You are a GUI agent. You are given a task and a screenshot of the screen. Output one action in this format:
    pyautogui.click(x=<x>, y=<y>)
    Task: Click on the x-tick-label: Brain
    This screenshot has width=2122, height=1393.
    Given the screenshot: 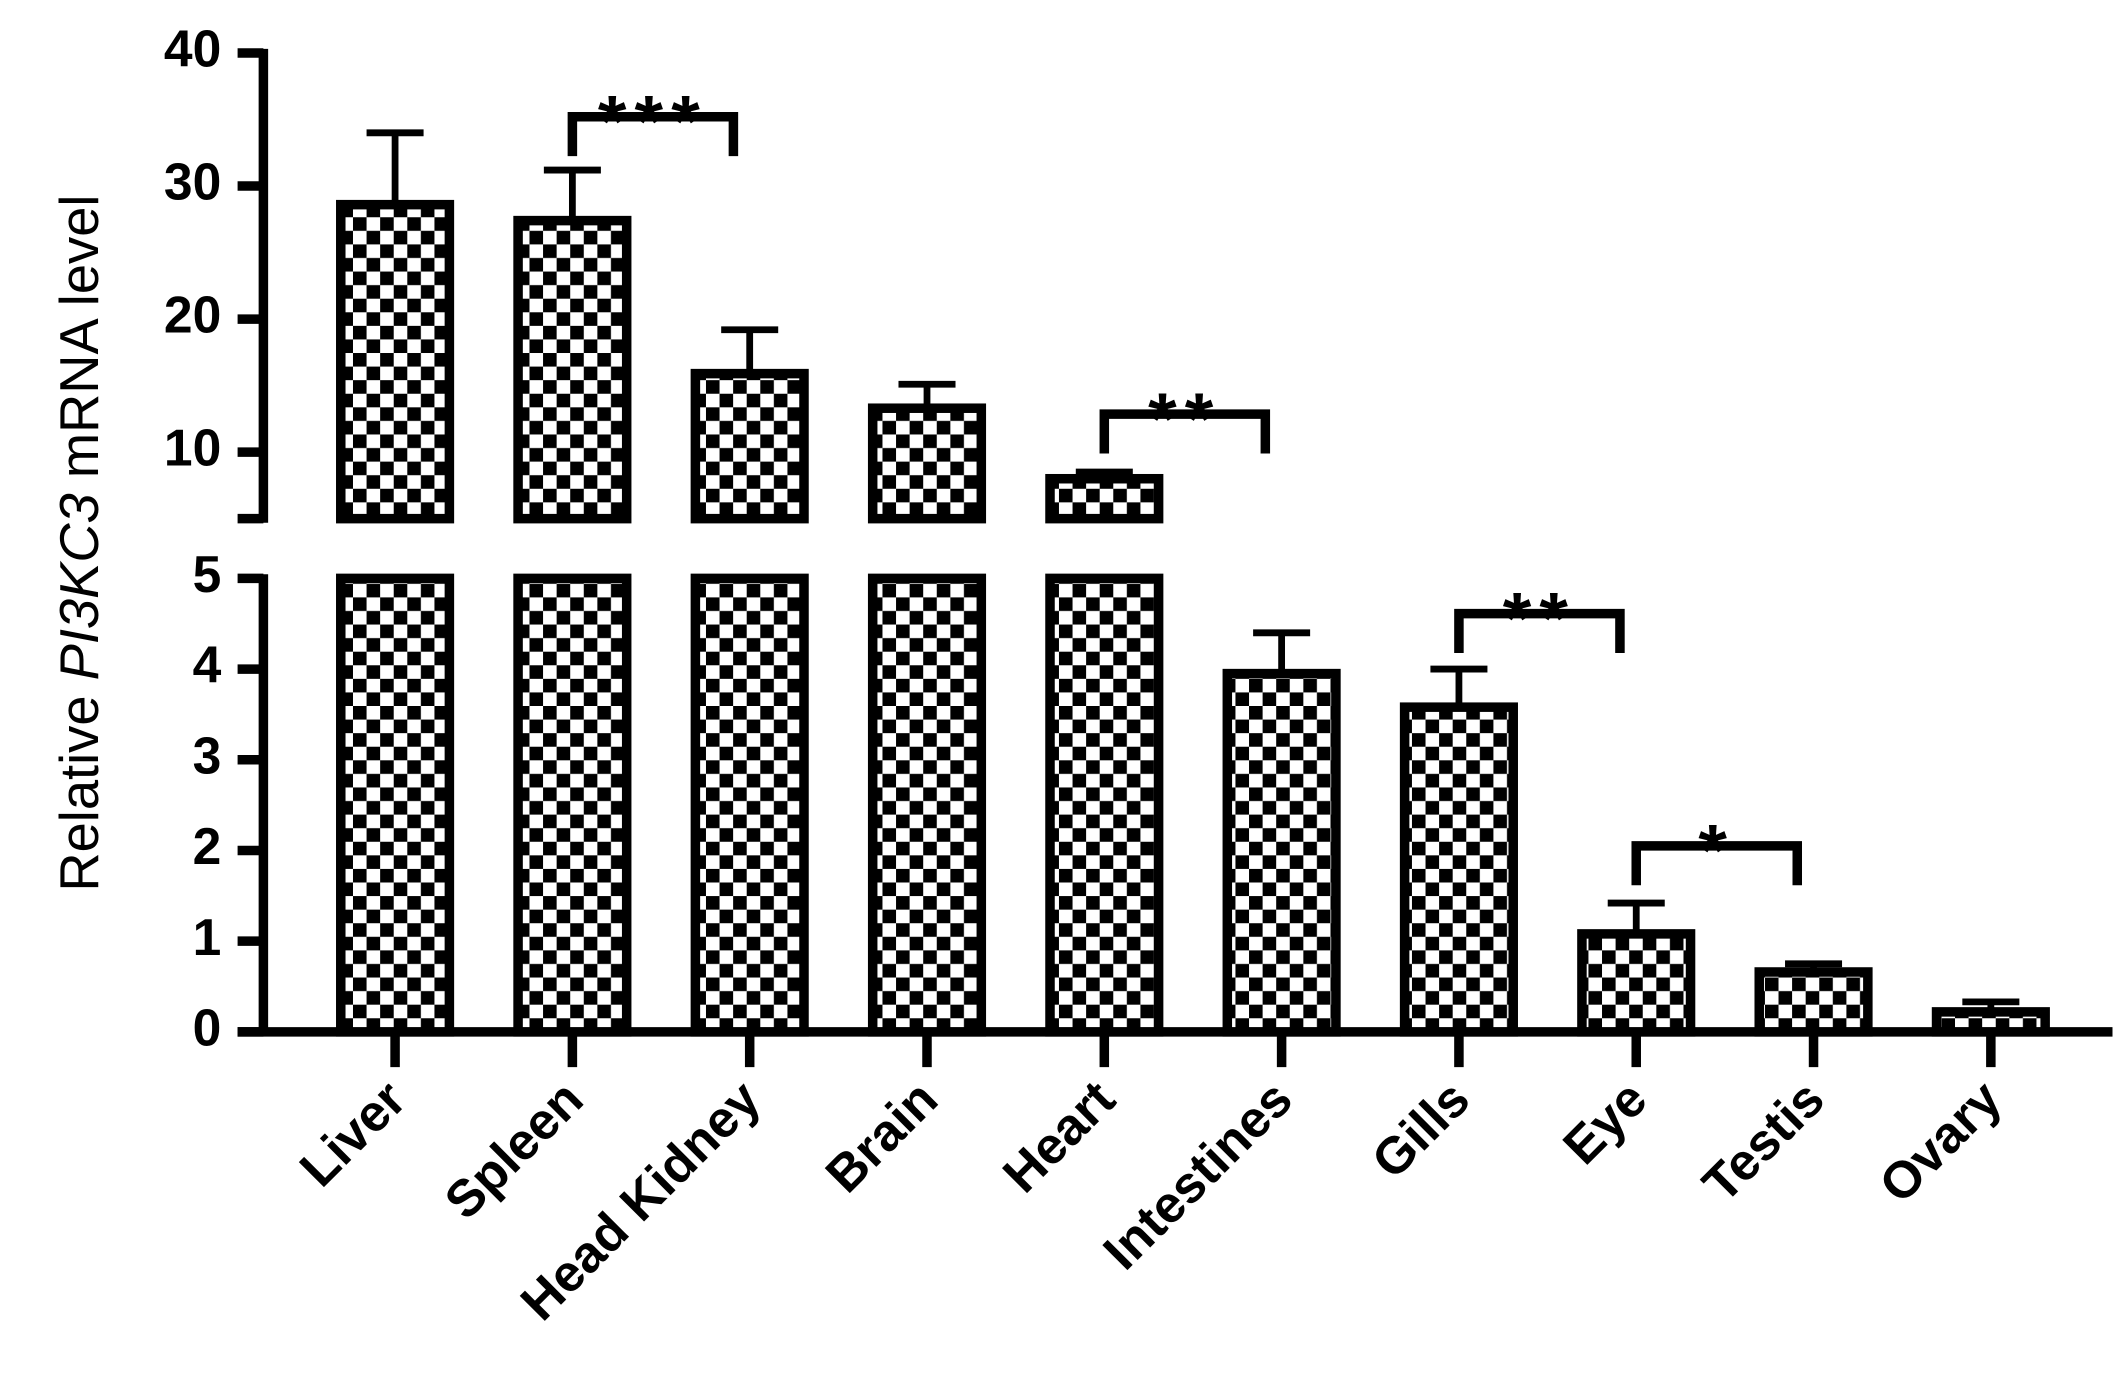 What is the action you would take?
    pyautogui.click(x=881, y=1136)
    